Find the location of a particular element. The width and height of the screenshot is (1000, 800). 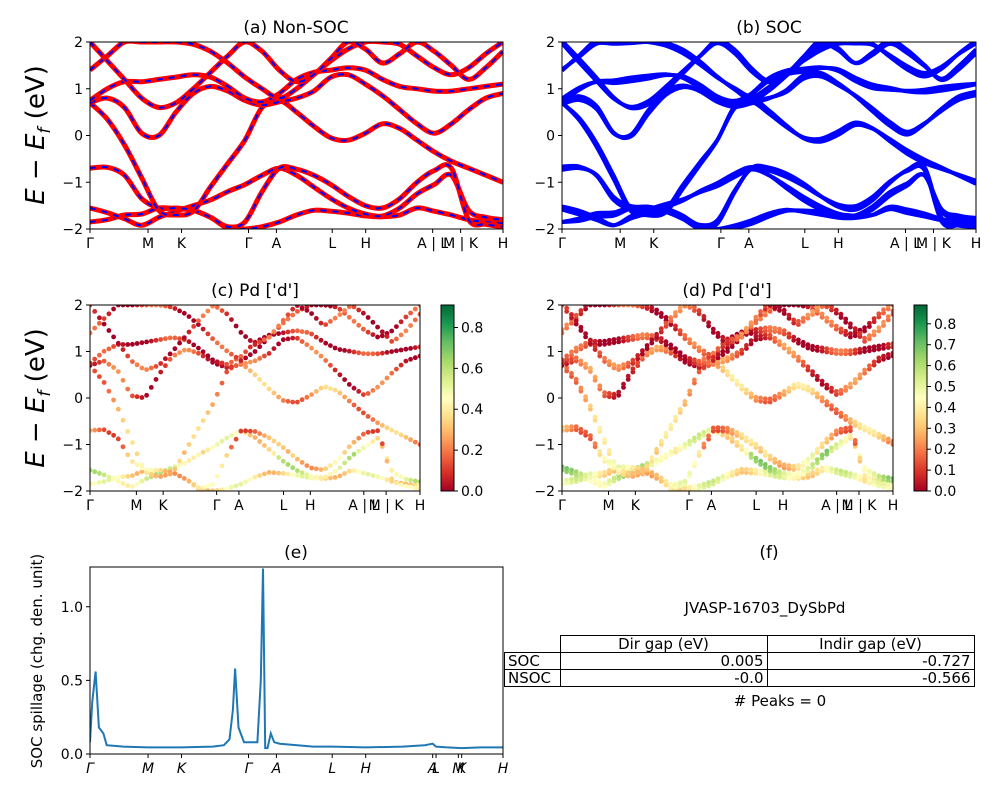

x-tick-label: M | K is located at coordinates (934, 244).